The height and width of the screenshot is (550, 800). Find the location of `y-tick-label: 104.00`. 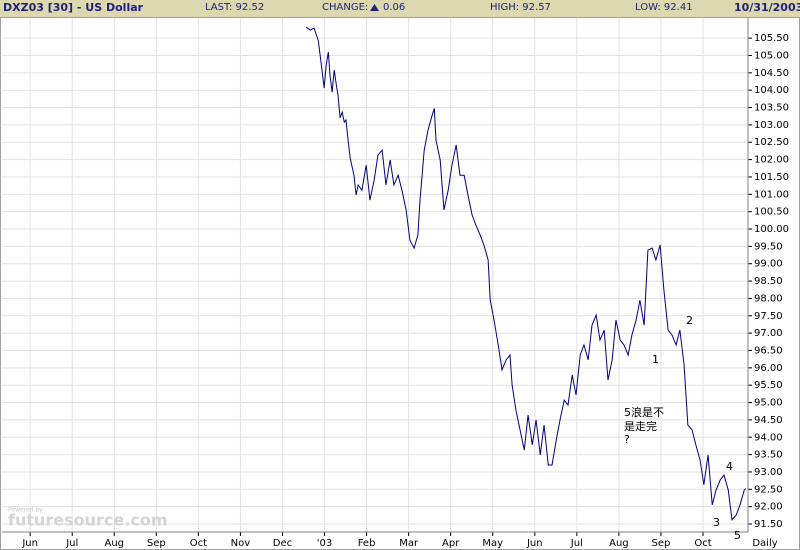

y-tick-label: 104.00 is located at coordinates (771, 90).